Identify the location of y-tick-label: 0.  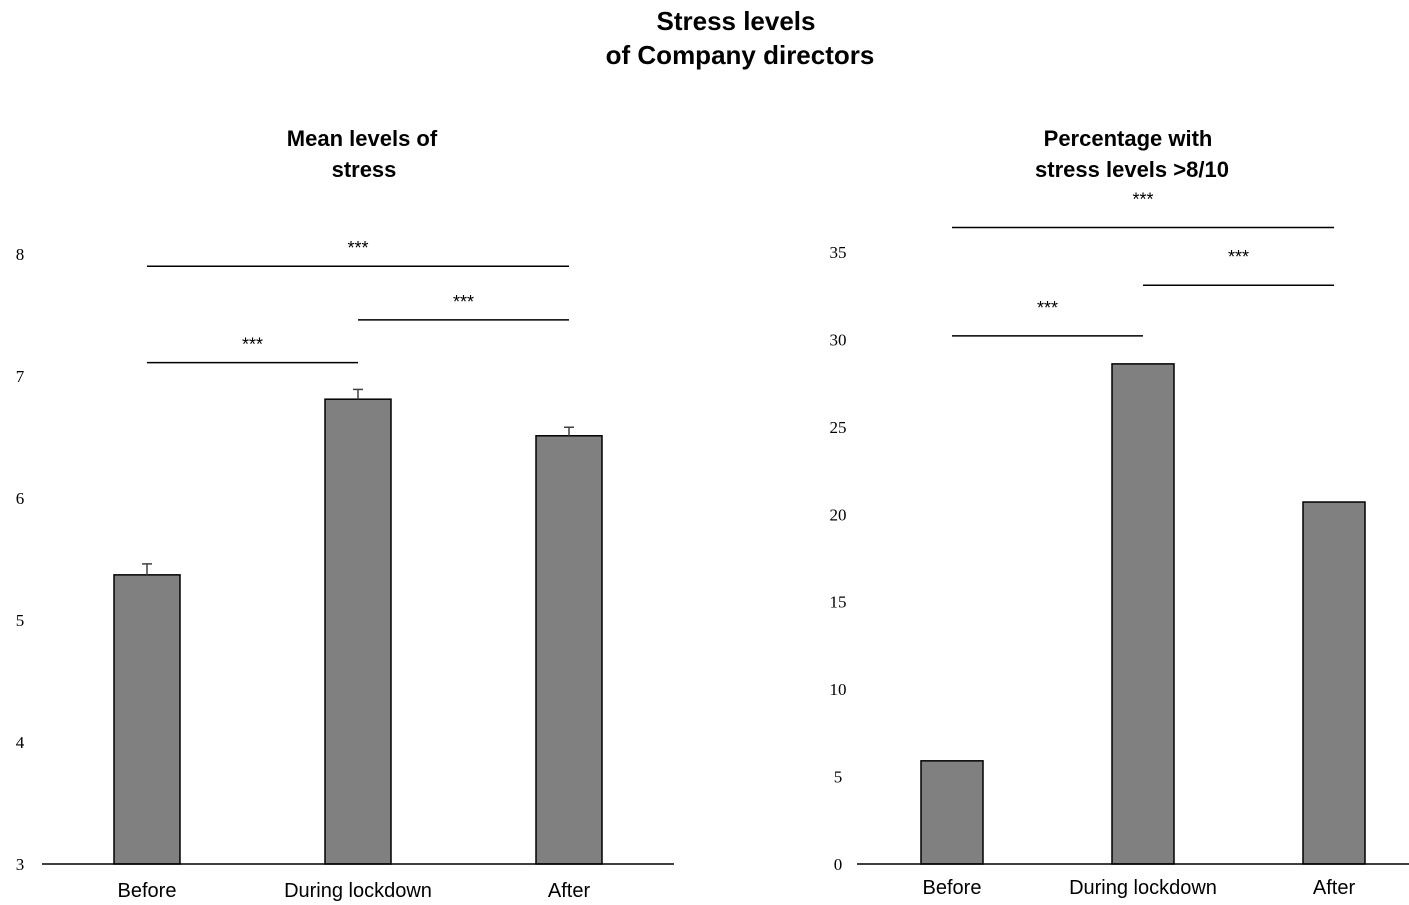
(838, 864).